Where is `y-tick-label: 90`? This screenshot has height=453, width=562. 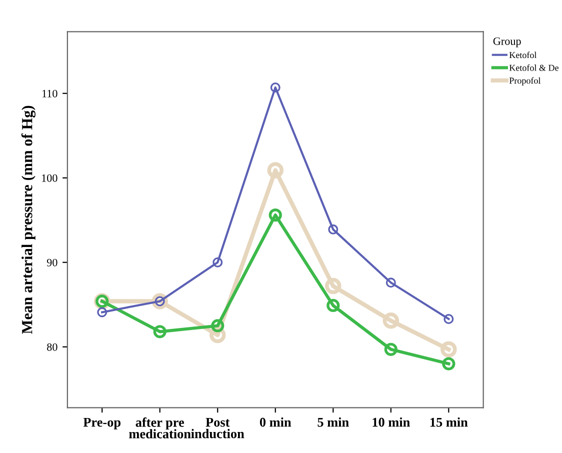
y-tick-label: 90 is located at coordinates (52, 262).